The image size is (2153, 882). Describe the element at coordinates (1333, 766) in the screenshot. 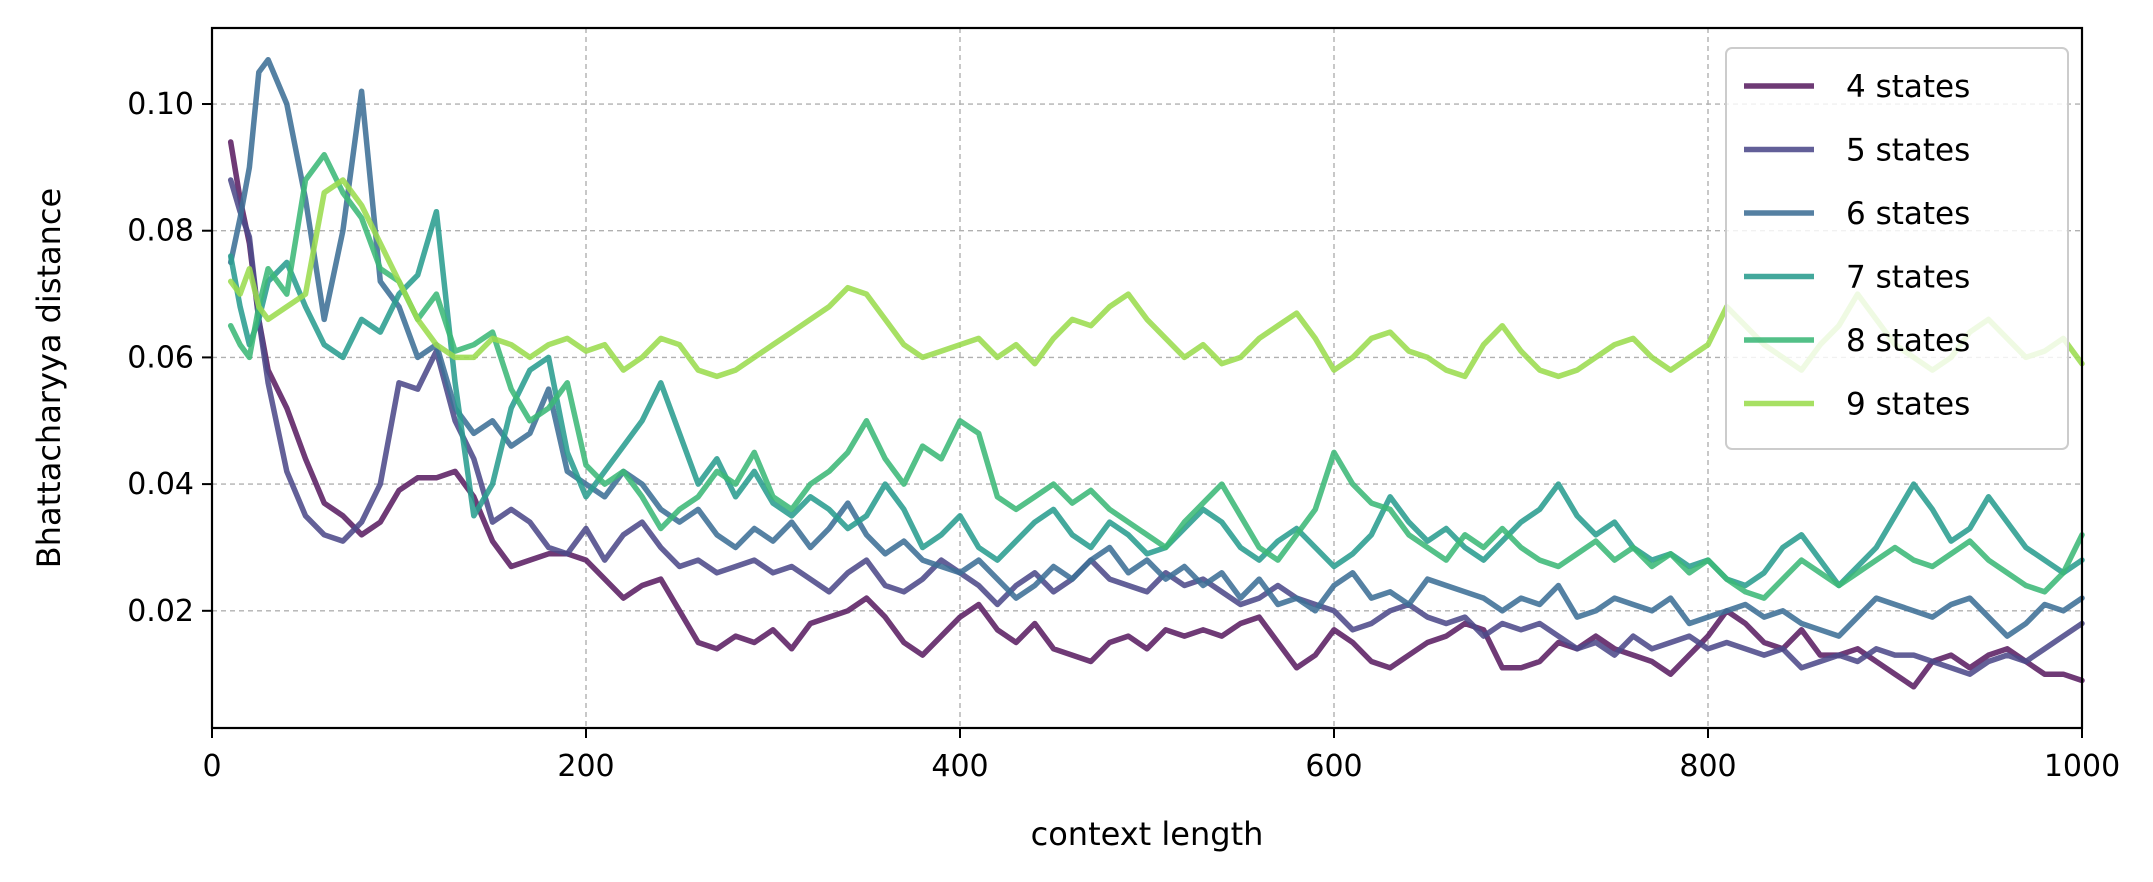

I see `x-tick-label: 600` at that location.